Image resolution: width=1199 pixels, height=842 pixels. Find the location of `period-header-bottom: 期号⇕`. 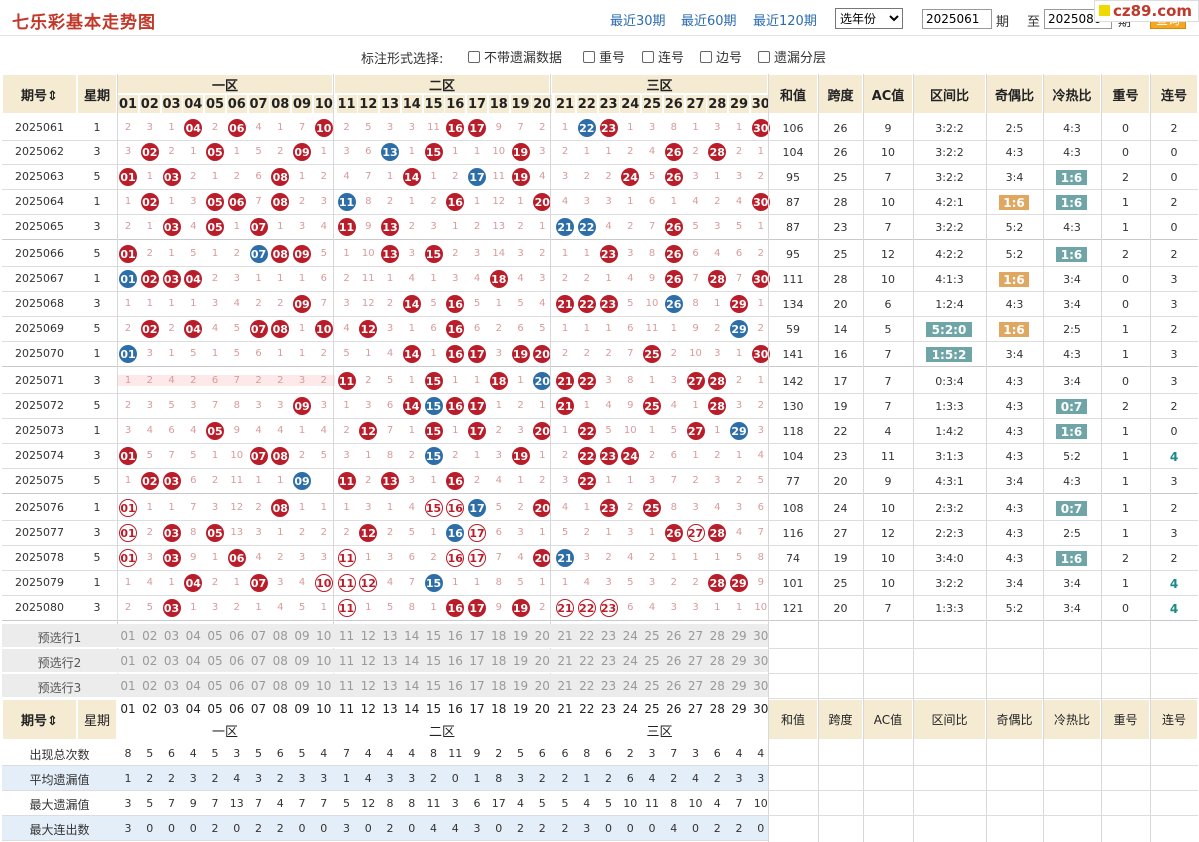

period-header-bottom: 期号⇕ is located at coordinates (39, 719).